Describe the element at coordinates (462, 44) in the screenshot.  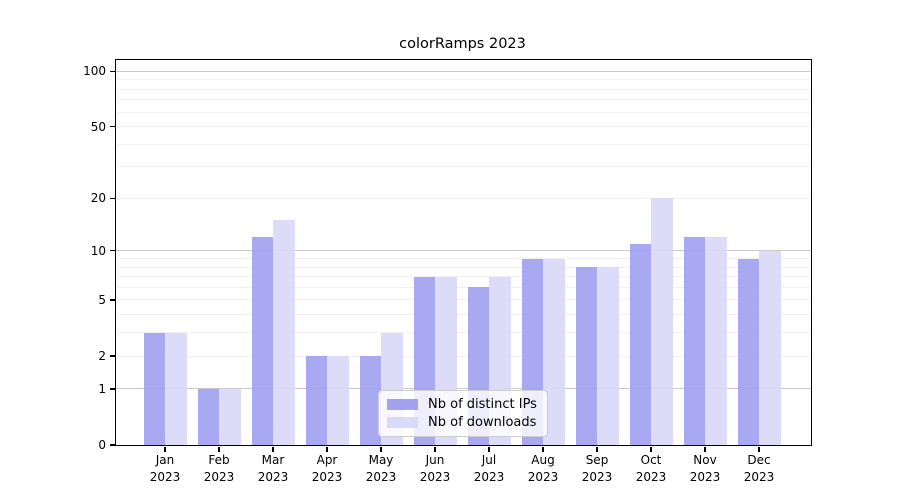
I see `chart-title: colorRamps 2023` at that location.